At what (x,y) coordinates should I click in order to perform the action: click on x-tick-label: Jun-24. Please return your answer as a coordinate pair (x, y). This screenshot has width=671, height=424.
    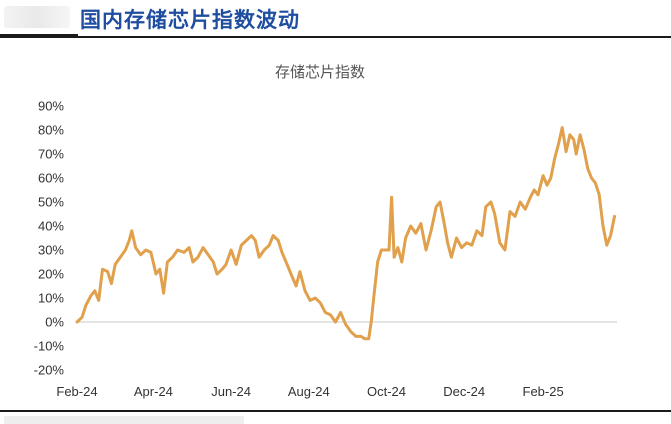
    Looking at the image, I should click on (231, 391).